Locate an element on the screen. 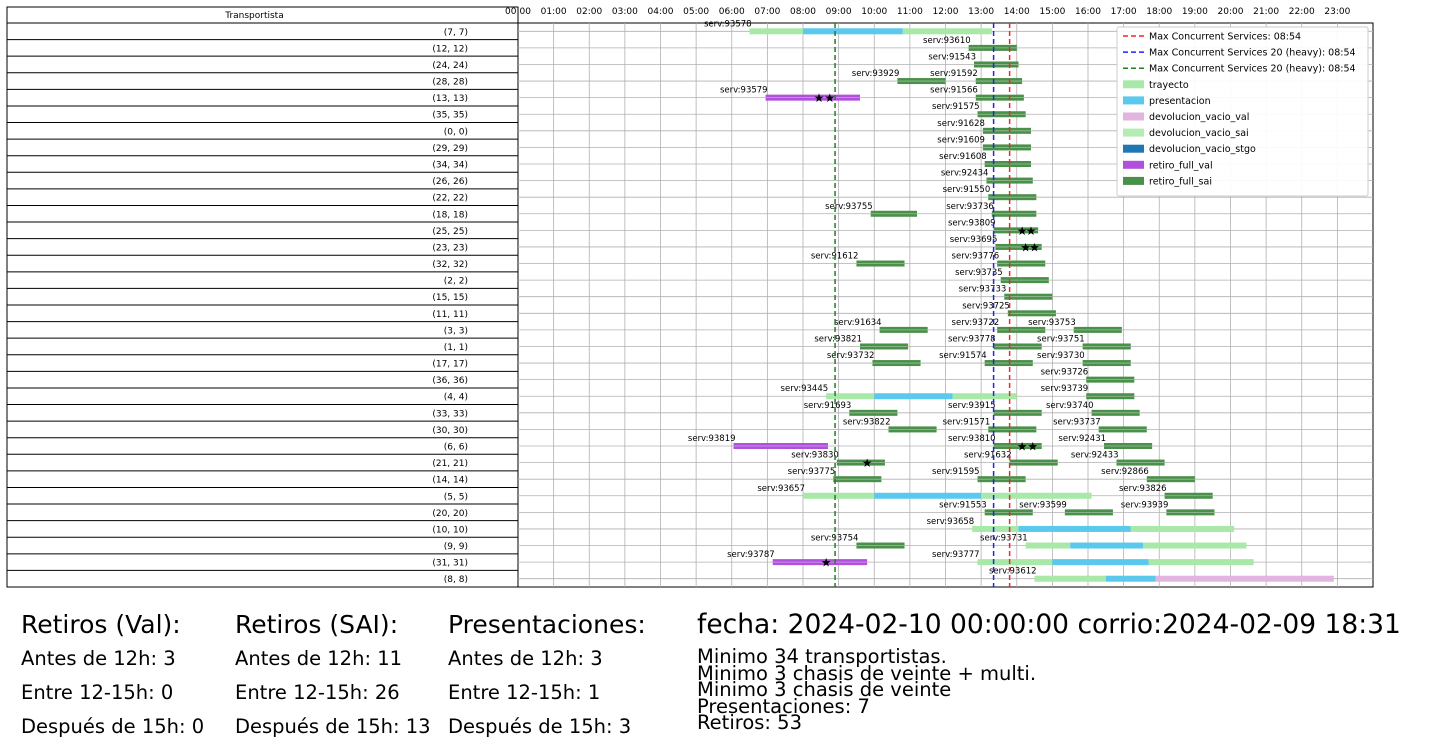 This screenshot has width=1431, height=744. service-label: serv:93725 is located at coordinates (986, 306).